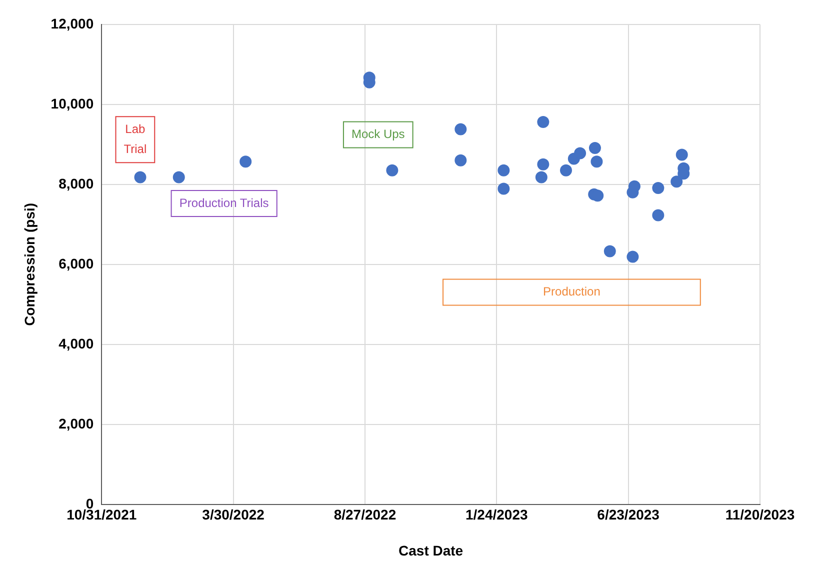 This screenshot has height=576, width=828. Describe the element at coordinates (628, 514) in the screenshot. I see `x-tick-label: 6/23/2023` at that location.